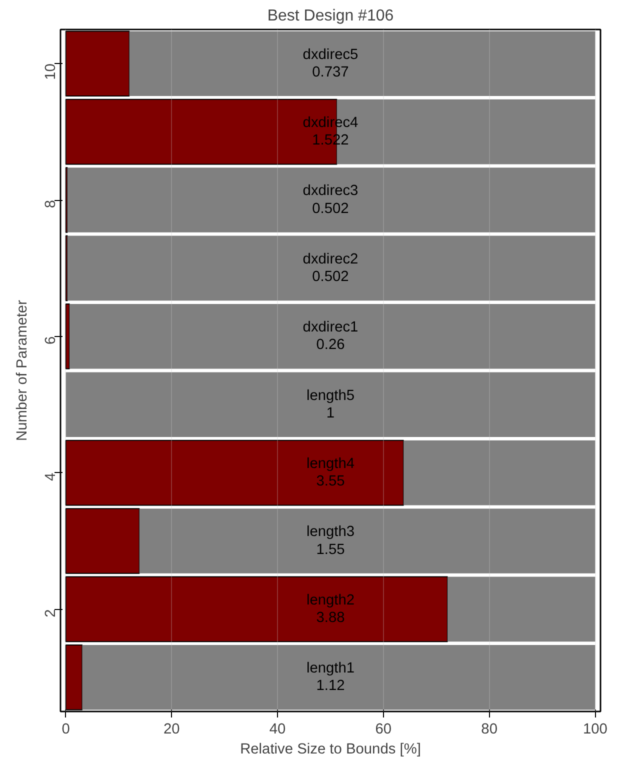 The height and width of the screenshot is (765, 622). Describe the element at coordinates (330, 268) in the screenshot. I see `annotation: dxdirec2 0.502` at that location.